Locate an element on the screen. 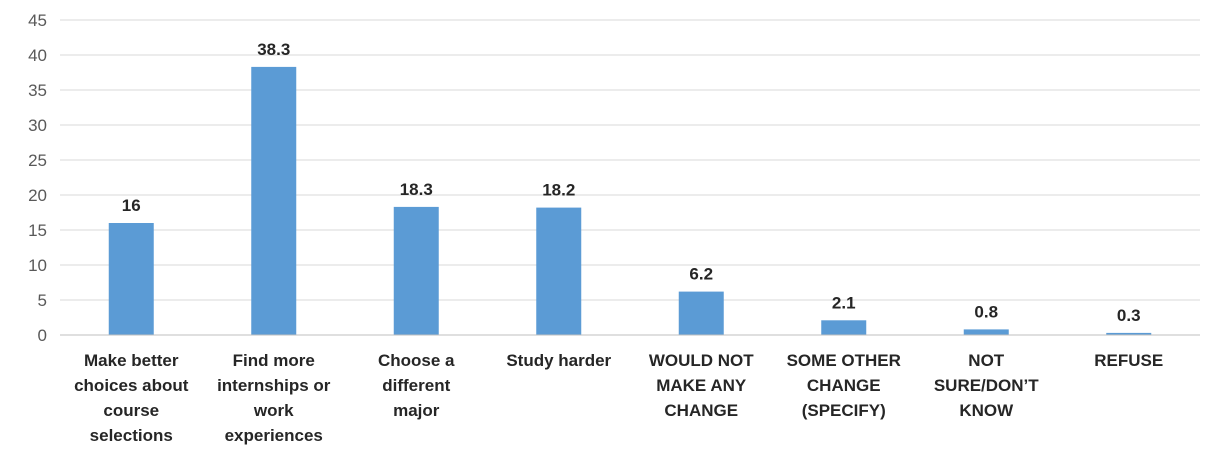 The width and height of the screenshot is (1208, 463). category-label-line: Choose a is located at coordinates (416, 360).